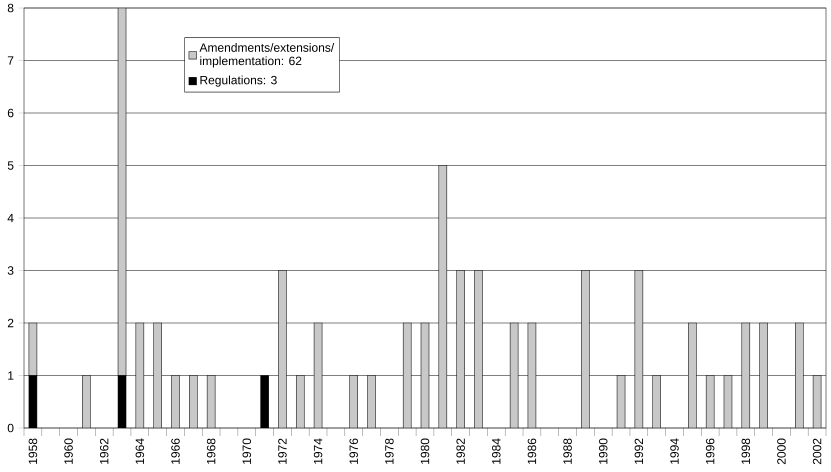 The height and width of the screenshot is (472, 831). Describe the element at coordinates (140, 451) in the screenshot. I see `x-tick-label: 1964` at that location.